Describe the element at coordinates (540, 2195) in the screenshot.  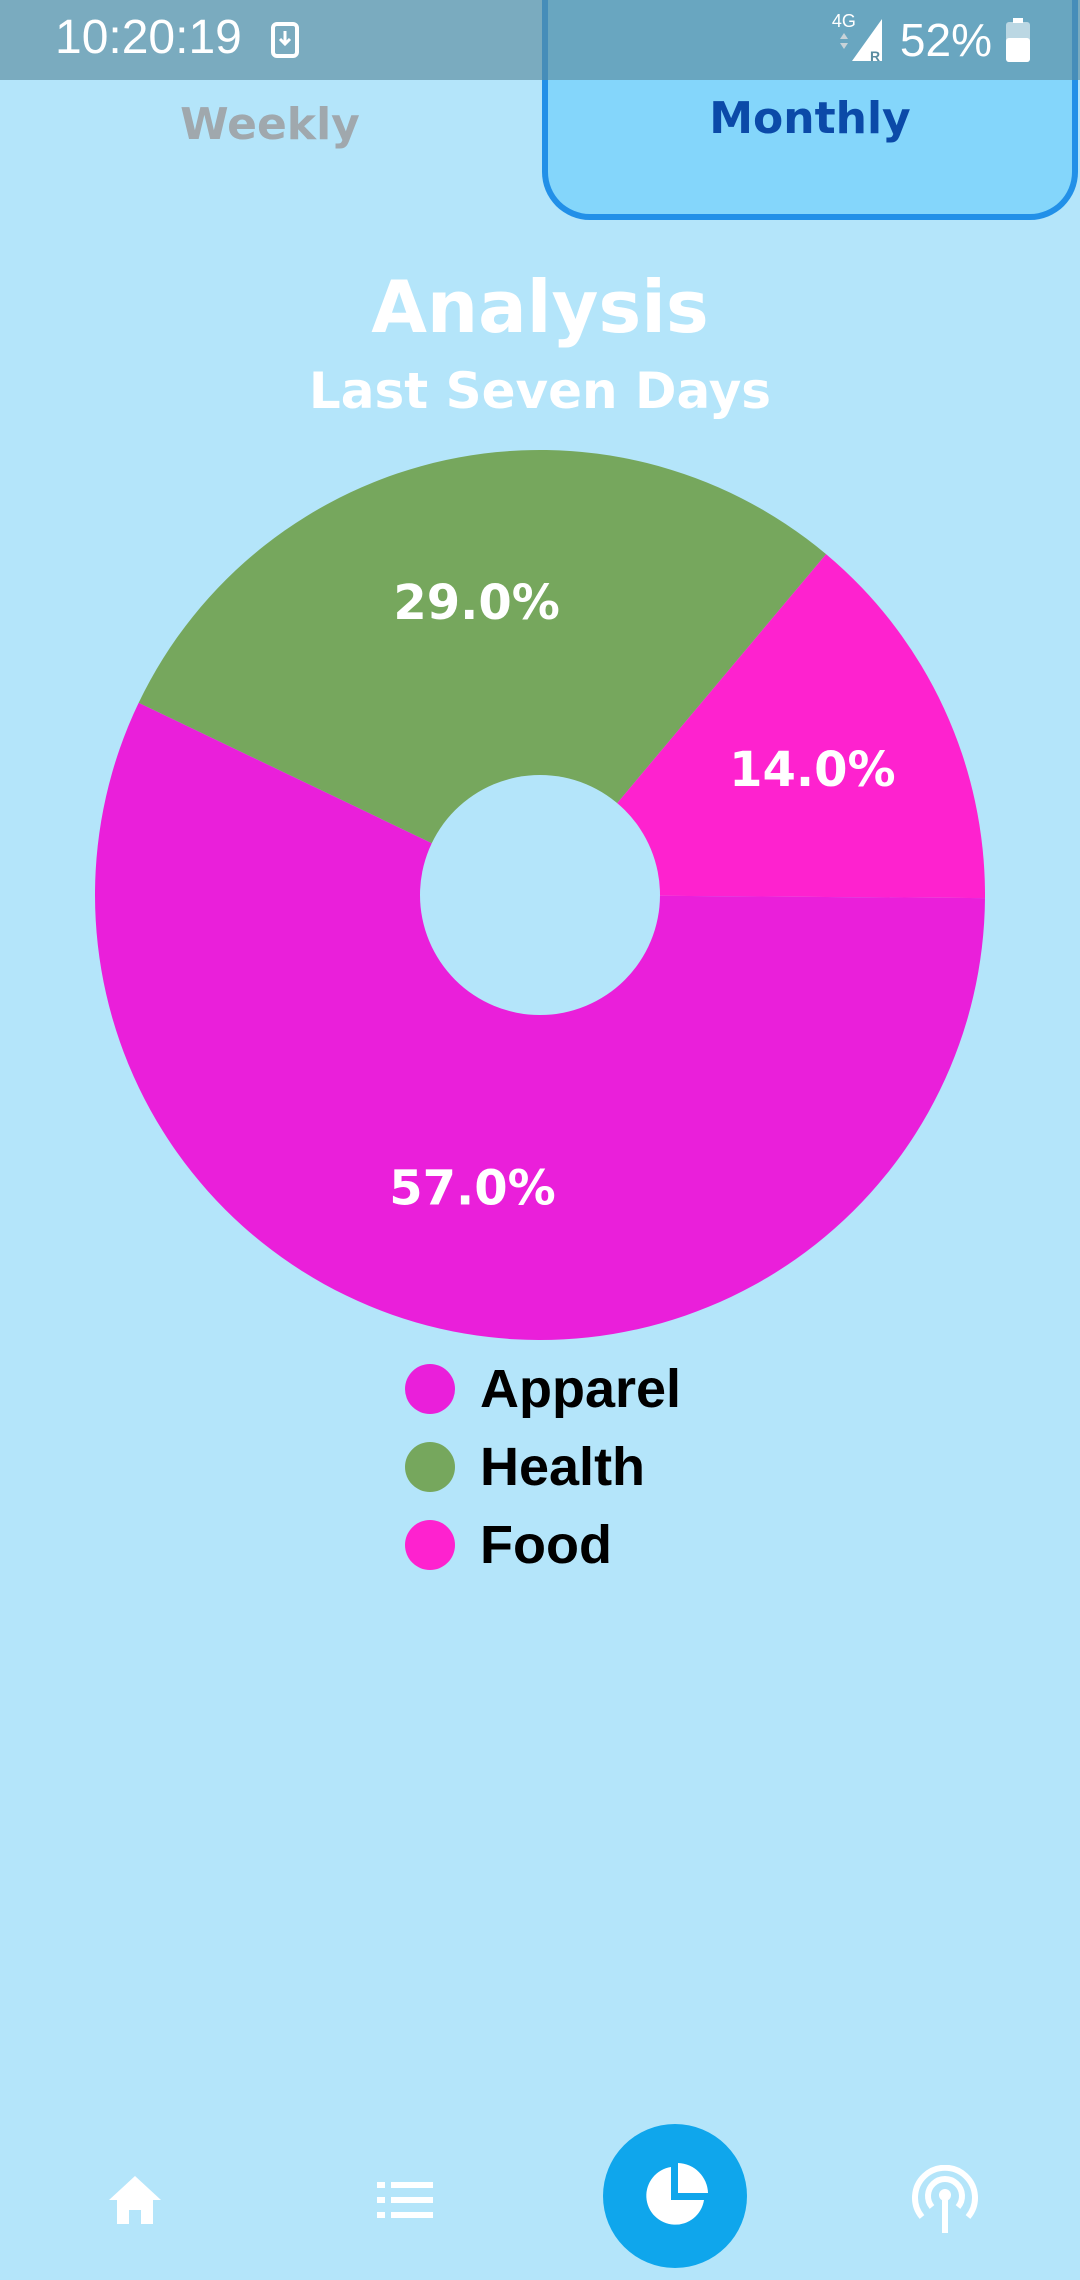
I see `bottom-nav` at that location.